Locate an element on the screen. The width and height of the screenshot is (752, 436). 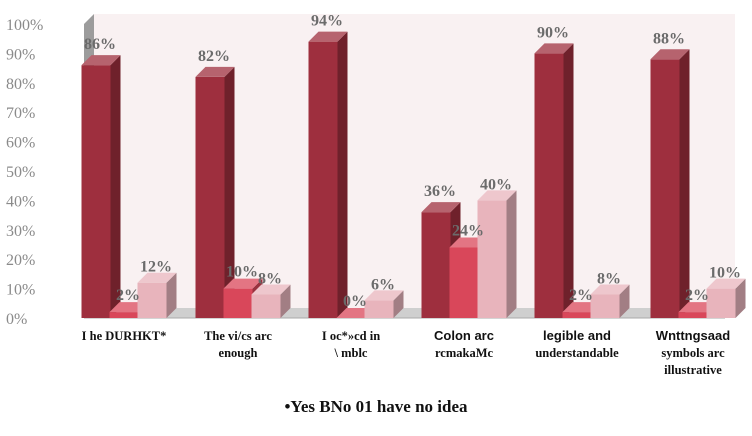
data-label: 36% is located at coordinates (440, 191).